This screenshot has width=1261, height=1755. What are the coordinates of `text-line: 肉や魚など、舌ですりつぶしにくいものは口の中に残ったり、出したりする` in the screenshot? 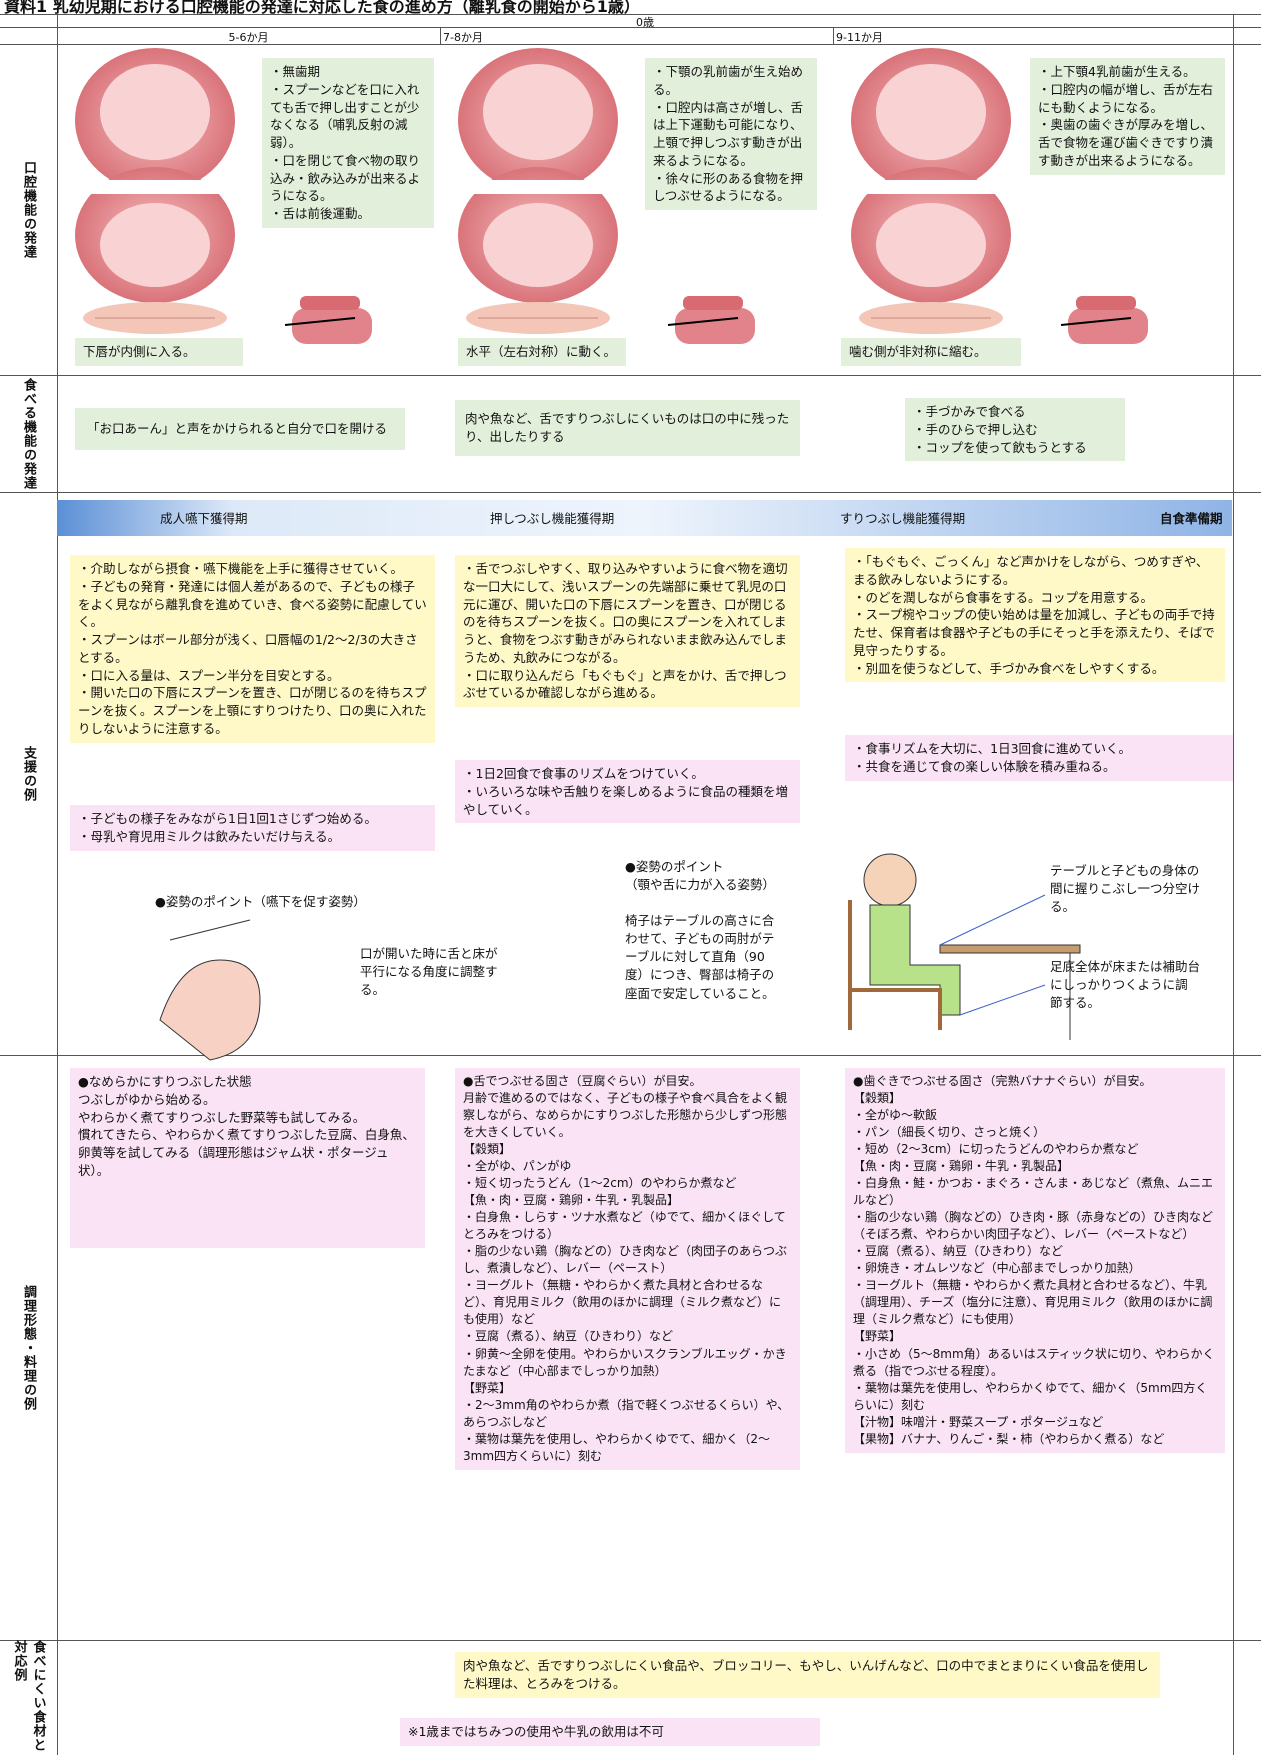 It's located at (627, 427).